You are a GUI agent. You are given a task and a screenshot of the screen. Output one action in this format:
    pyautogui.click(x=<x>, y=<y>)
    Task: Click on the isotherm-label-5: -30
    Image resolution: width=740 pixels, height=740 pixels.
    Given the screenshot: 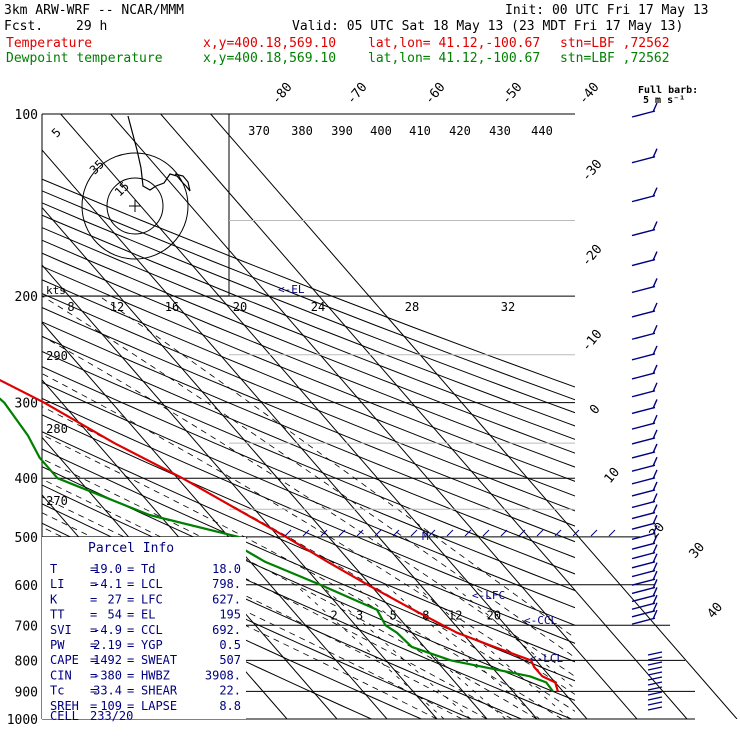 What is the action you would take?
    pyautogui.click(x=592, y=171)
    